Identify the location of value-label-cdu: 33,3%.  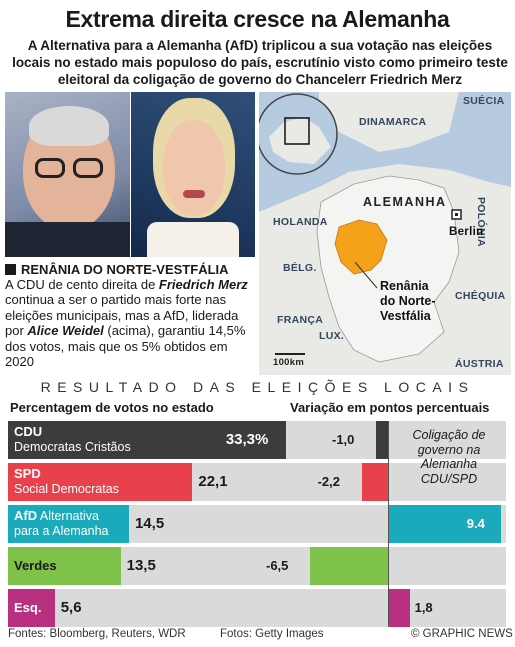
(247, 439).